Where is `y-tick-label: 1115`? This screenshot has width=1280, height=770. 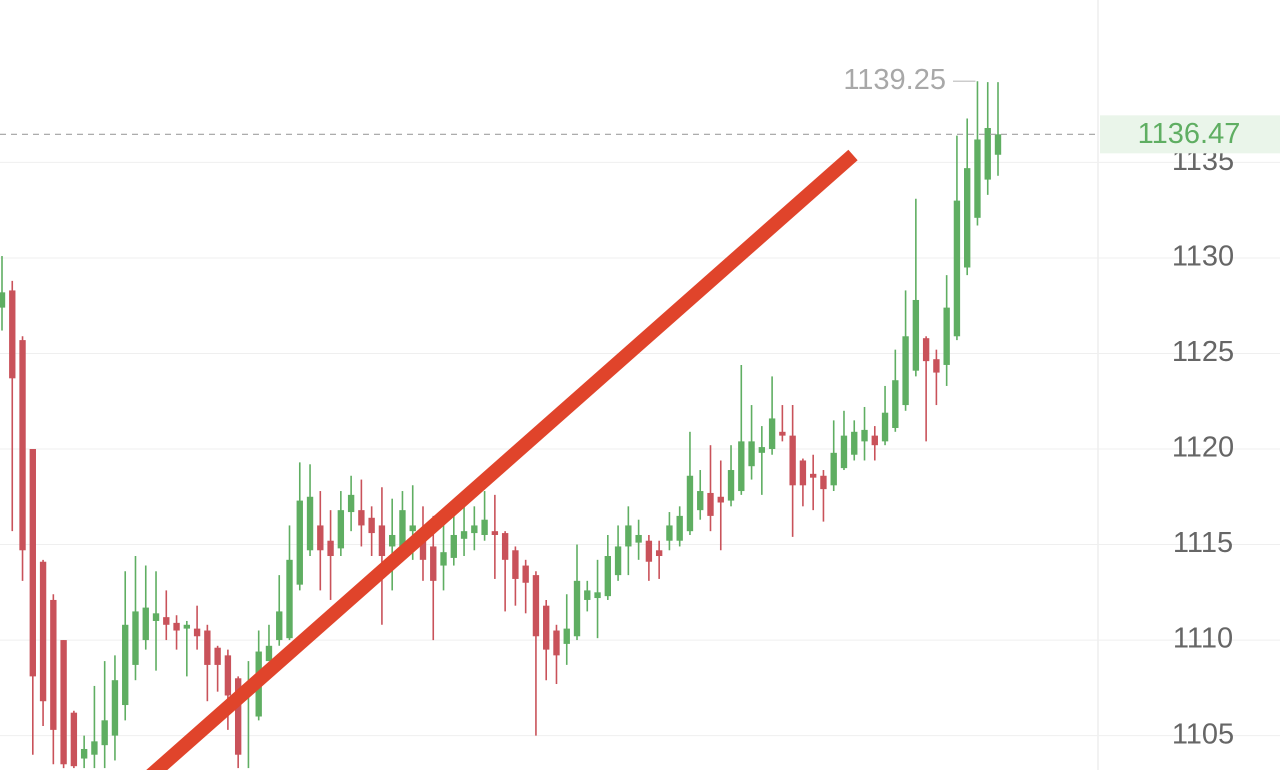
y-tick-label: 1115 is located at coordinates (1203, 543).